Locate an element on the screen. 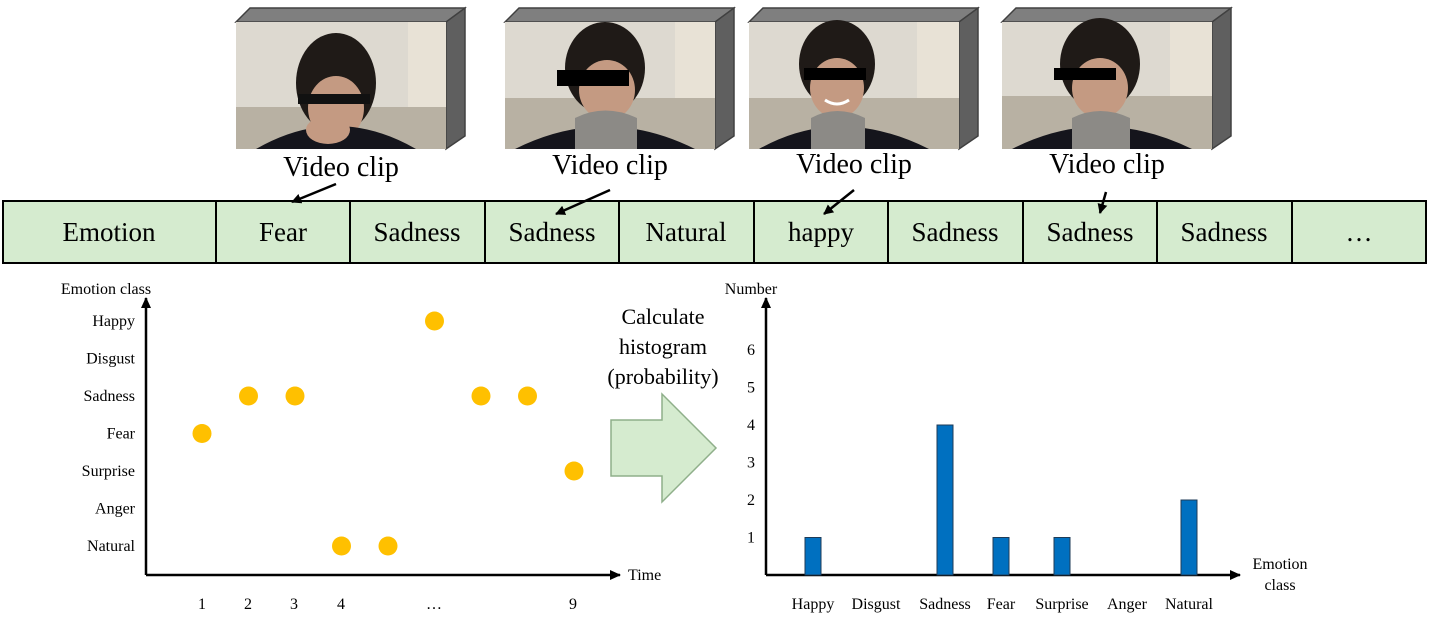 This screenshot has height=625, width=1429. sequence-background is located at coordinates (714, 232).